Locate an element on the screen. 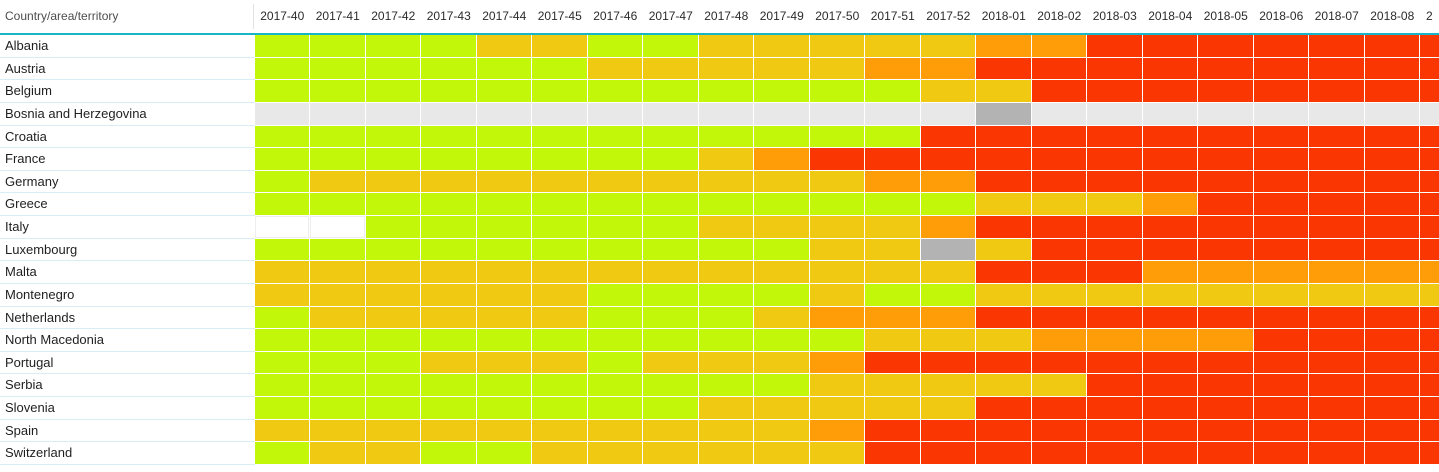  row-label-country: Austria is located at coordinates (127, 69).